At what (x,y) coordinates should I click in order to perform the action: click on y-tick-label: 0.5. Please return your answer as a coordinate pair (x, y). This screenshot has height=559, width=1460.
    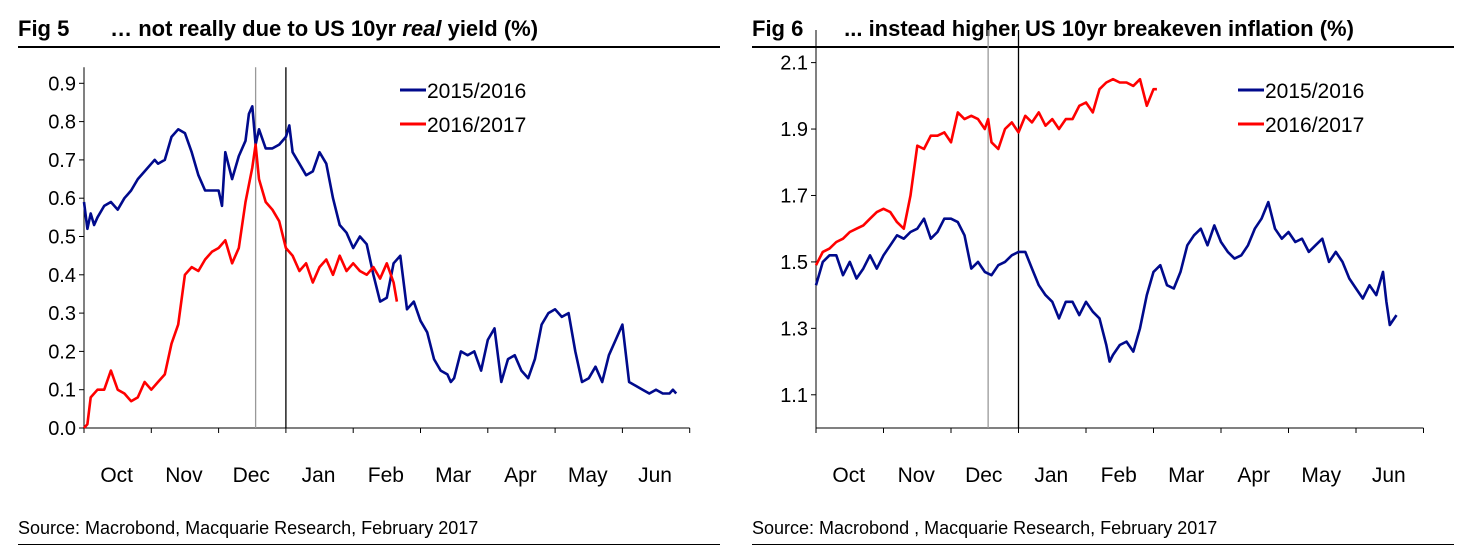
    Looking at the image, I should click on (62, 238).